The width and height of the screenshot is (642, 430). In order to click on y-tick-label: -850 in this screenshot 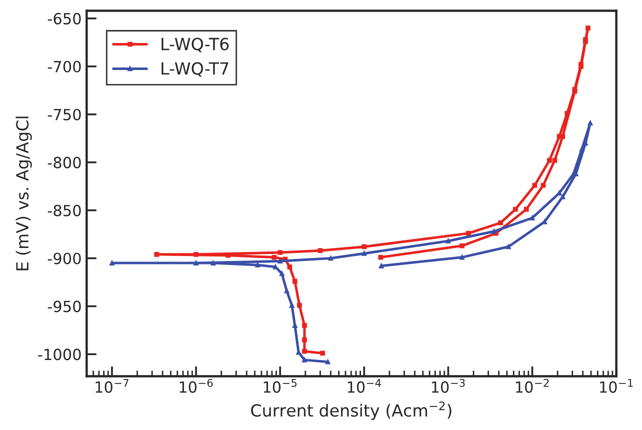, I will do `click(64, 210)`.